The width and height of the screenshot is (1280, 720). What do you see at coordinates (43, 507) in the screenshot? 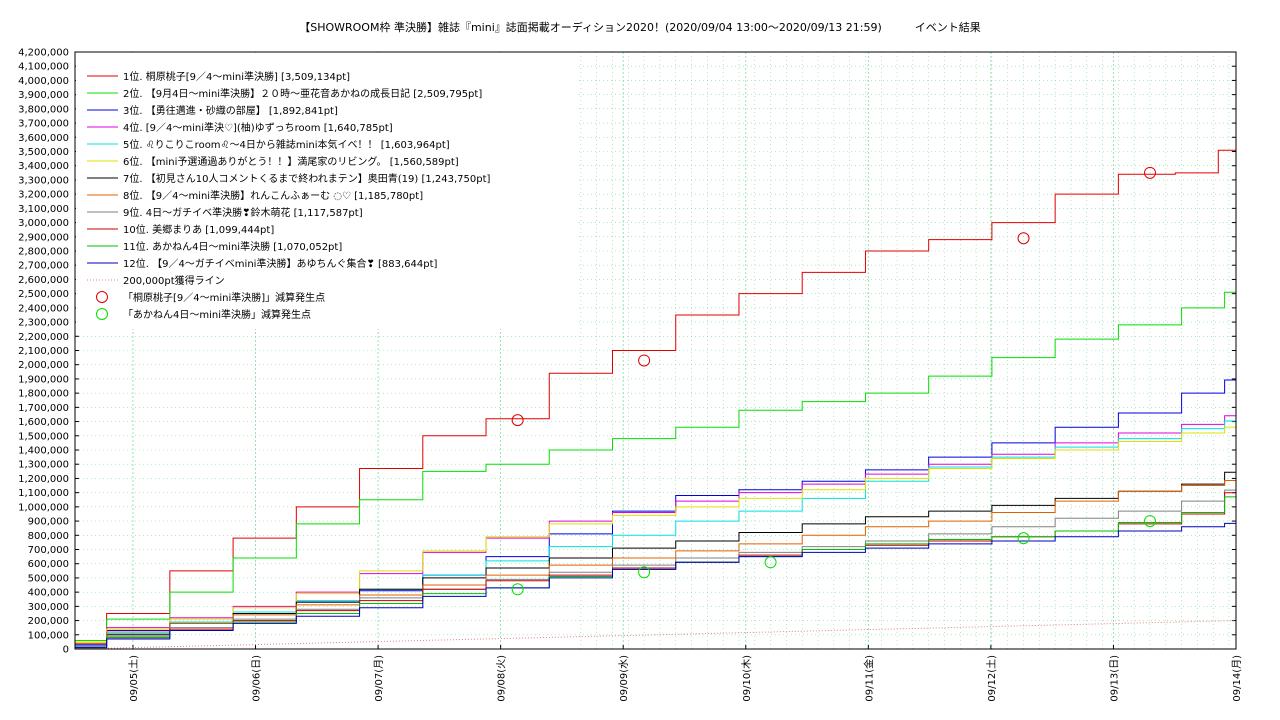
I see `y-tick-label: 1,000,000` at bounding box center [43, 507].